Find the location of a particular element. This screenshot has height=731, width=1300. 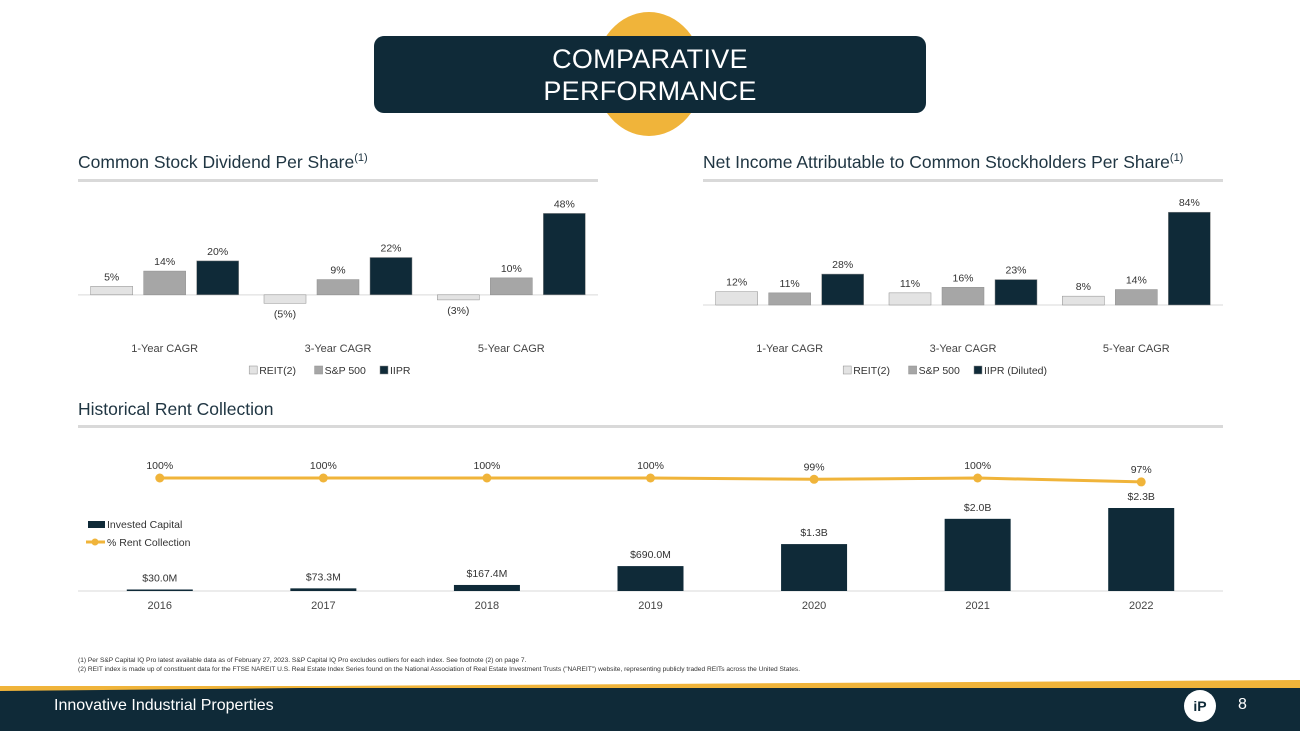

rent-year-label-2018: 2018 is located at coordinates (487, 606).